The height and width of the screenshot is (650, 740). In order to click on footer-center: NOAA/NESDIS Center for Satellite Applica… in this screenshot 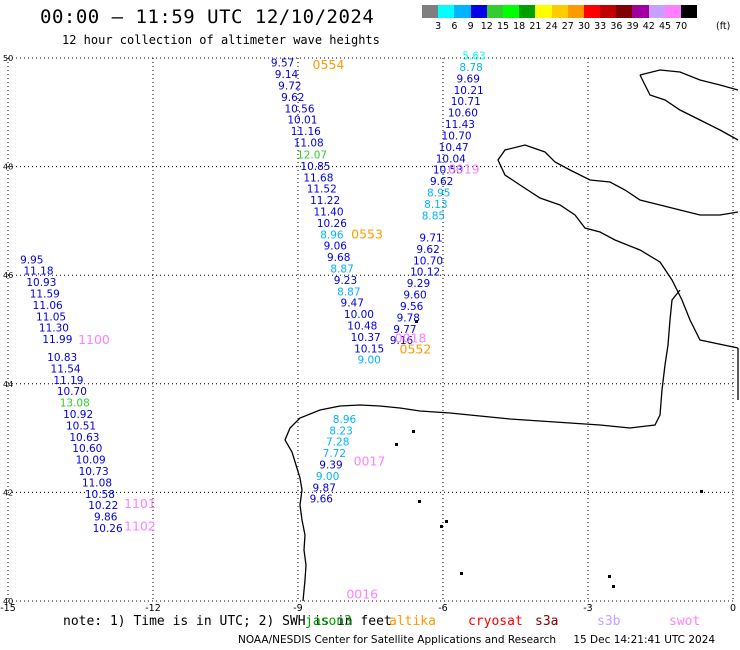, I will do `click(397, 640)`.